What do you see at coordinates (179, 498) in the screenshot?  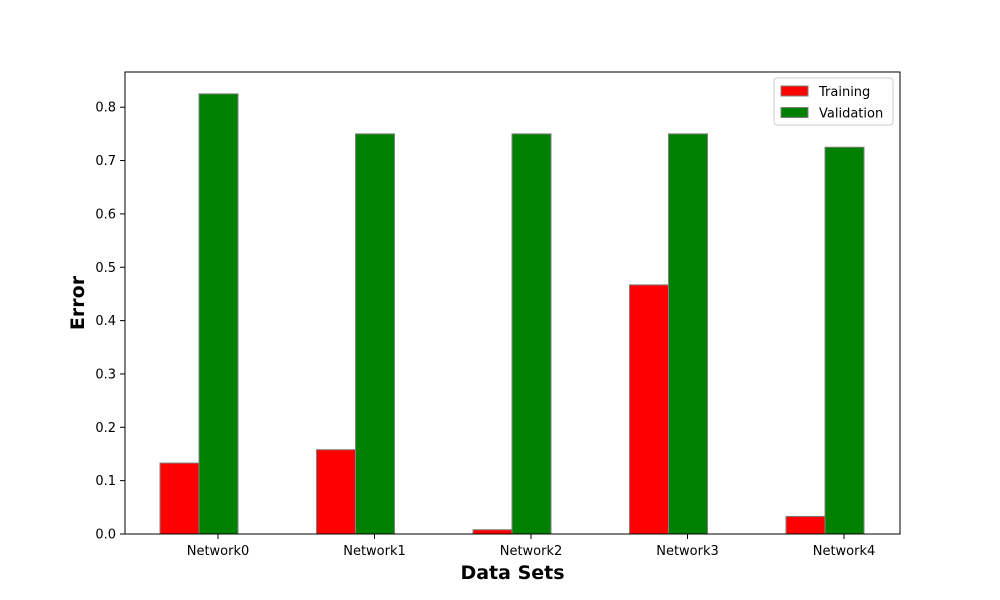 I see `bar-training-network0` at bounding box center [179, 498].